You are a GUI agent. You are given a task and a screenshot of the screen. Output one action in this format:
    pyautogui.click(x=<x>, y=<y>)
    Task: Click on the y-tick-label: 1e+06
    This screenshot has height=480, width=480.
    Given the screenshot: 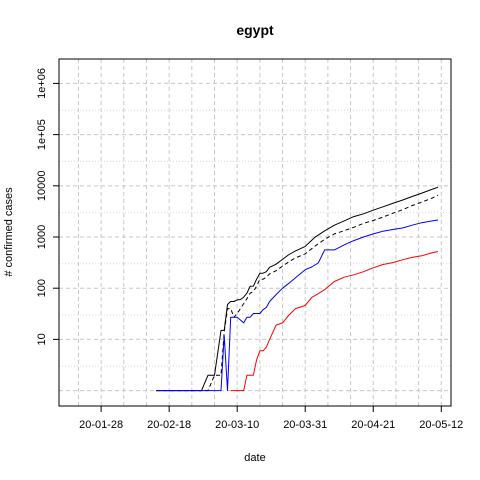 What is the action you would take?
    pyautogui.click(x=42, y=83)
    